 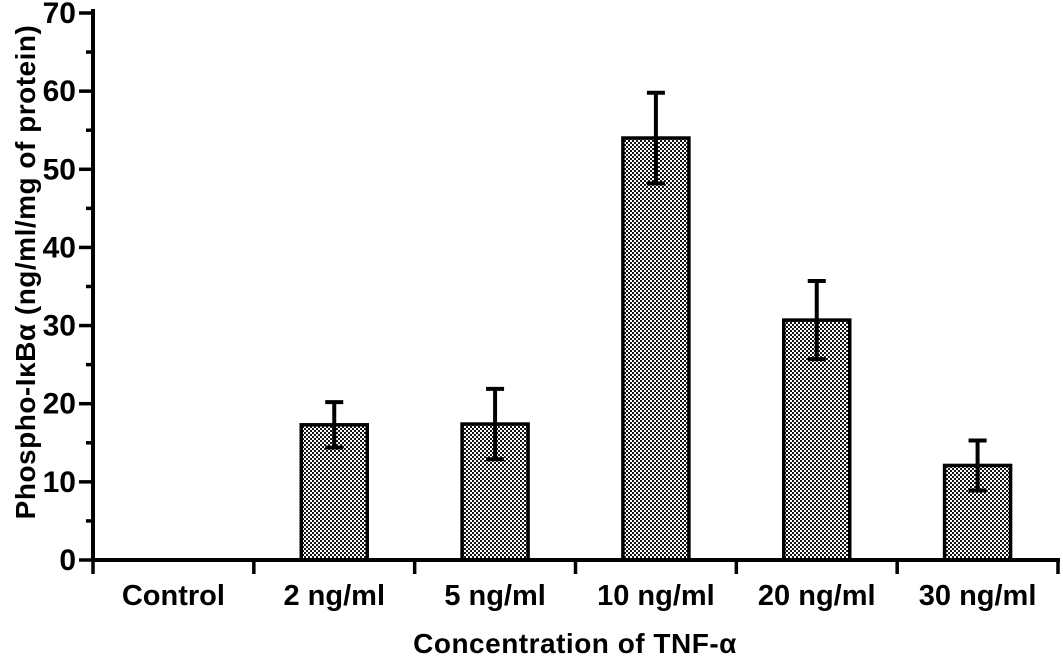 I want to click on y-tick-label: 70, so click(x=59, y=15).